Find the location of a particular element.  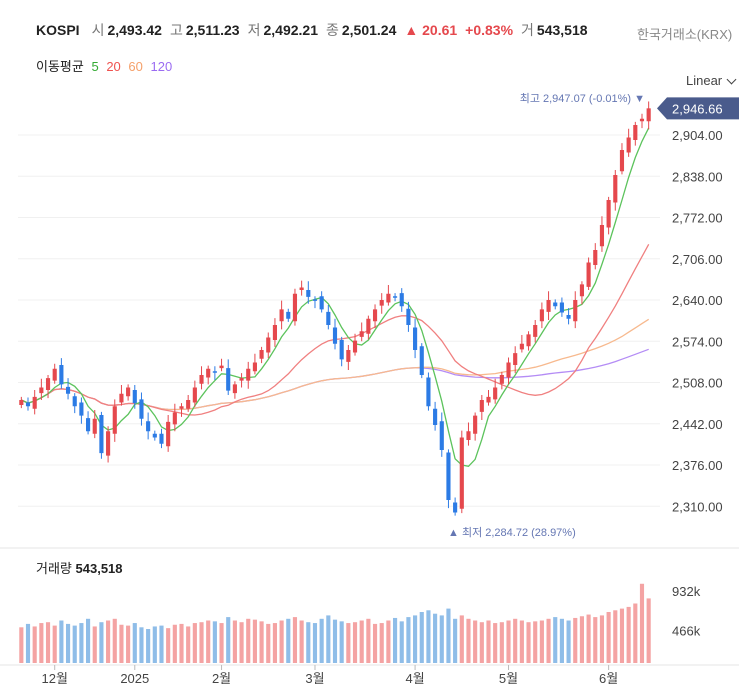

price-tick-label: 2,310.00 is located at coordinates (697, 506).